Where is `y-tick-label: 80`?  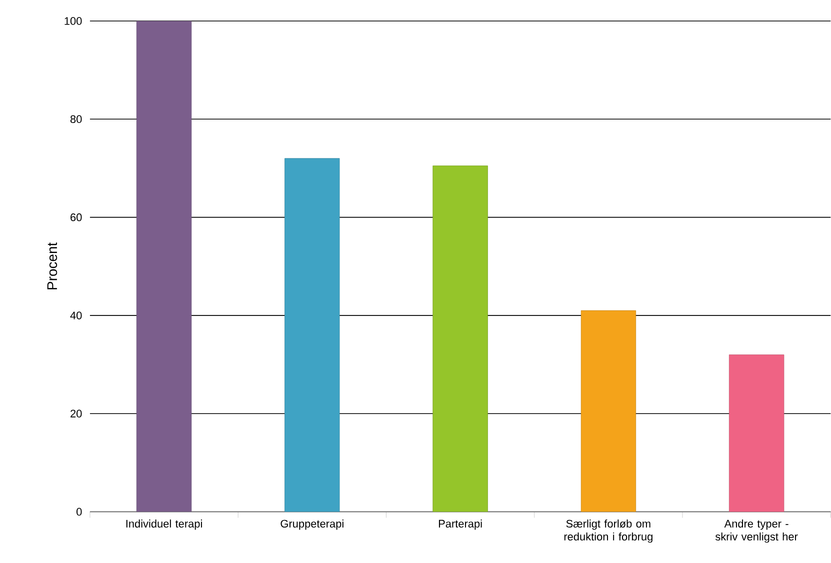
y-tick-label: 80 is located at coordinates (76, 119).